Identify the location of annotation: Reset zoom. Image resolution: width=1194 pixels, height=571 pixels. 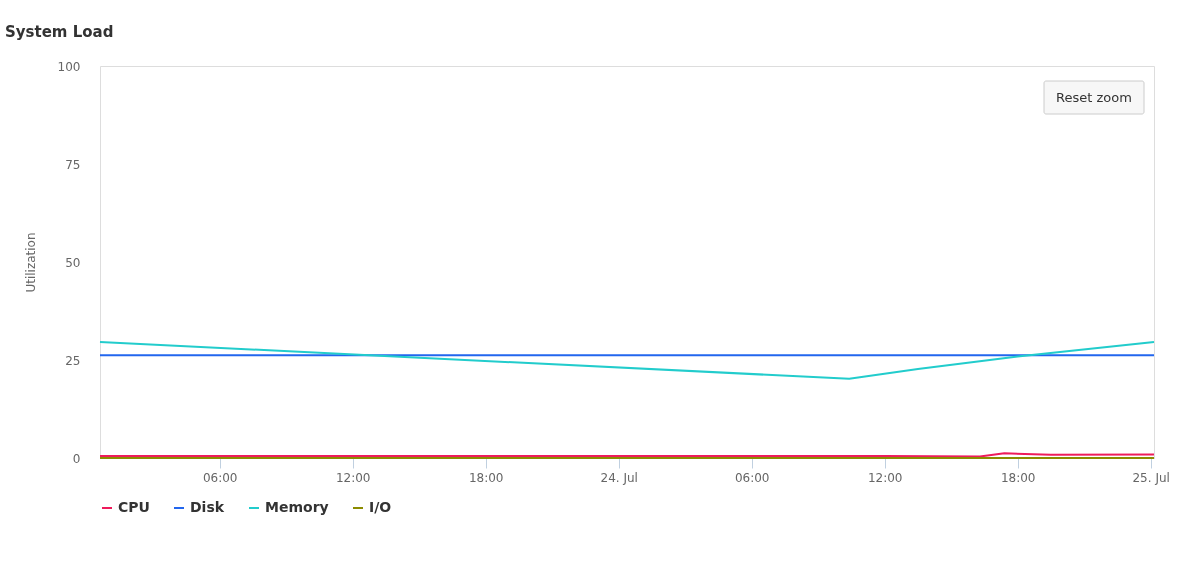
(1094, 97).